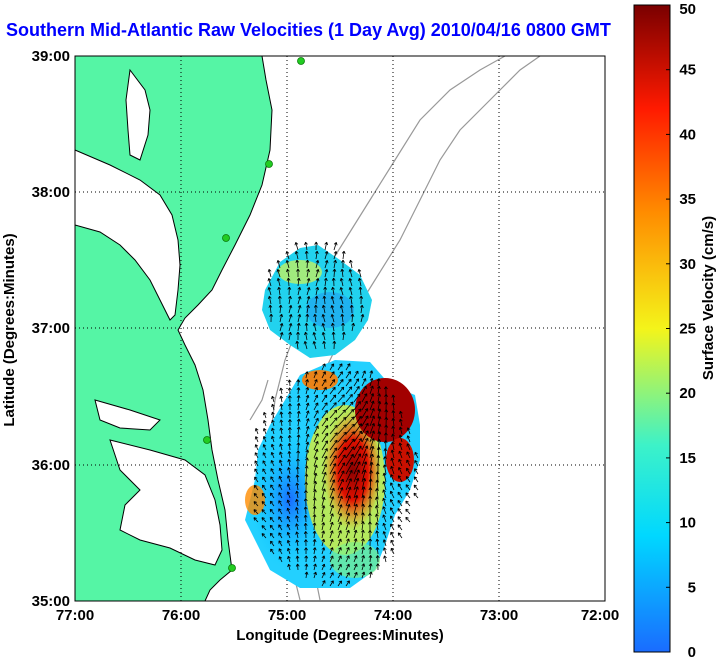 This screenshot has width=724, height=659. I want to click on y-tick: 37:00, so click(51, 328).